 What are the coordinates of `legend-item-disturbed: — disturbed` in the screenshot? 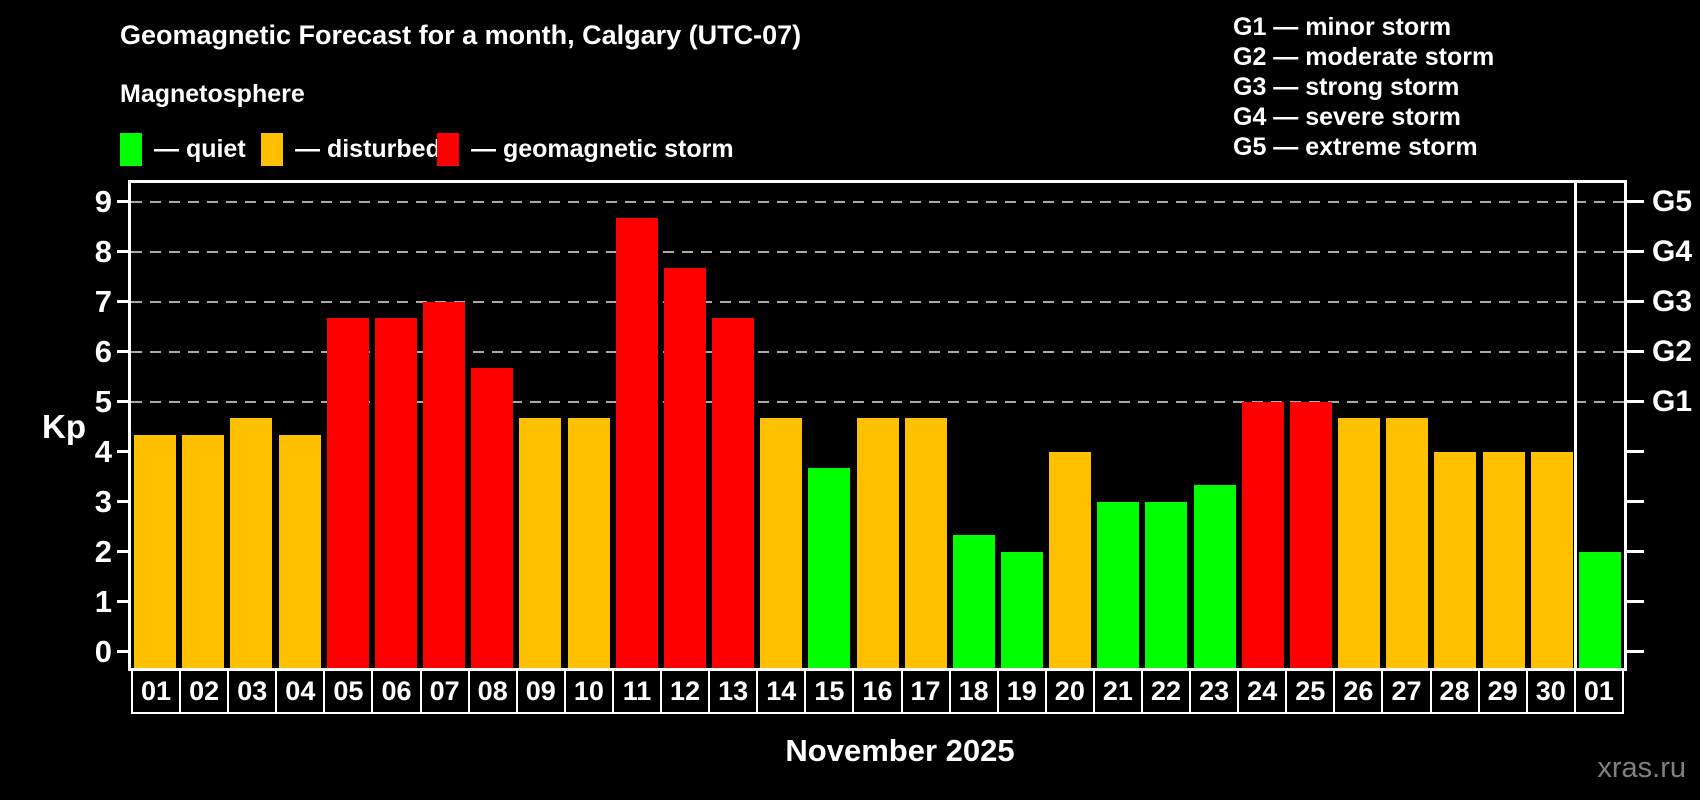 It's located at (351, 149).